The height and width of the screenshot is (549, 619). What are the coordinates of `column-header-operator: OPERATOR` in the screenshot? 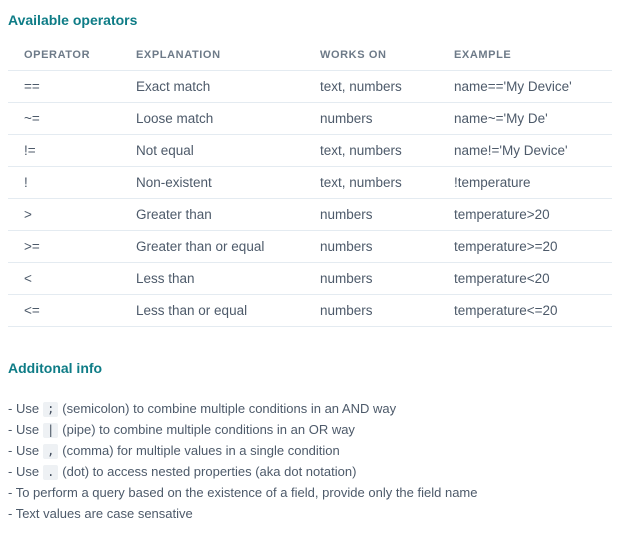 It's located at (72, 60).